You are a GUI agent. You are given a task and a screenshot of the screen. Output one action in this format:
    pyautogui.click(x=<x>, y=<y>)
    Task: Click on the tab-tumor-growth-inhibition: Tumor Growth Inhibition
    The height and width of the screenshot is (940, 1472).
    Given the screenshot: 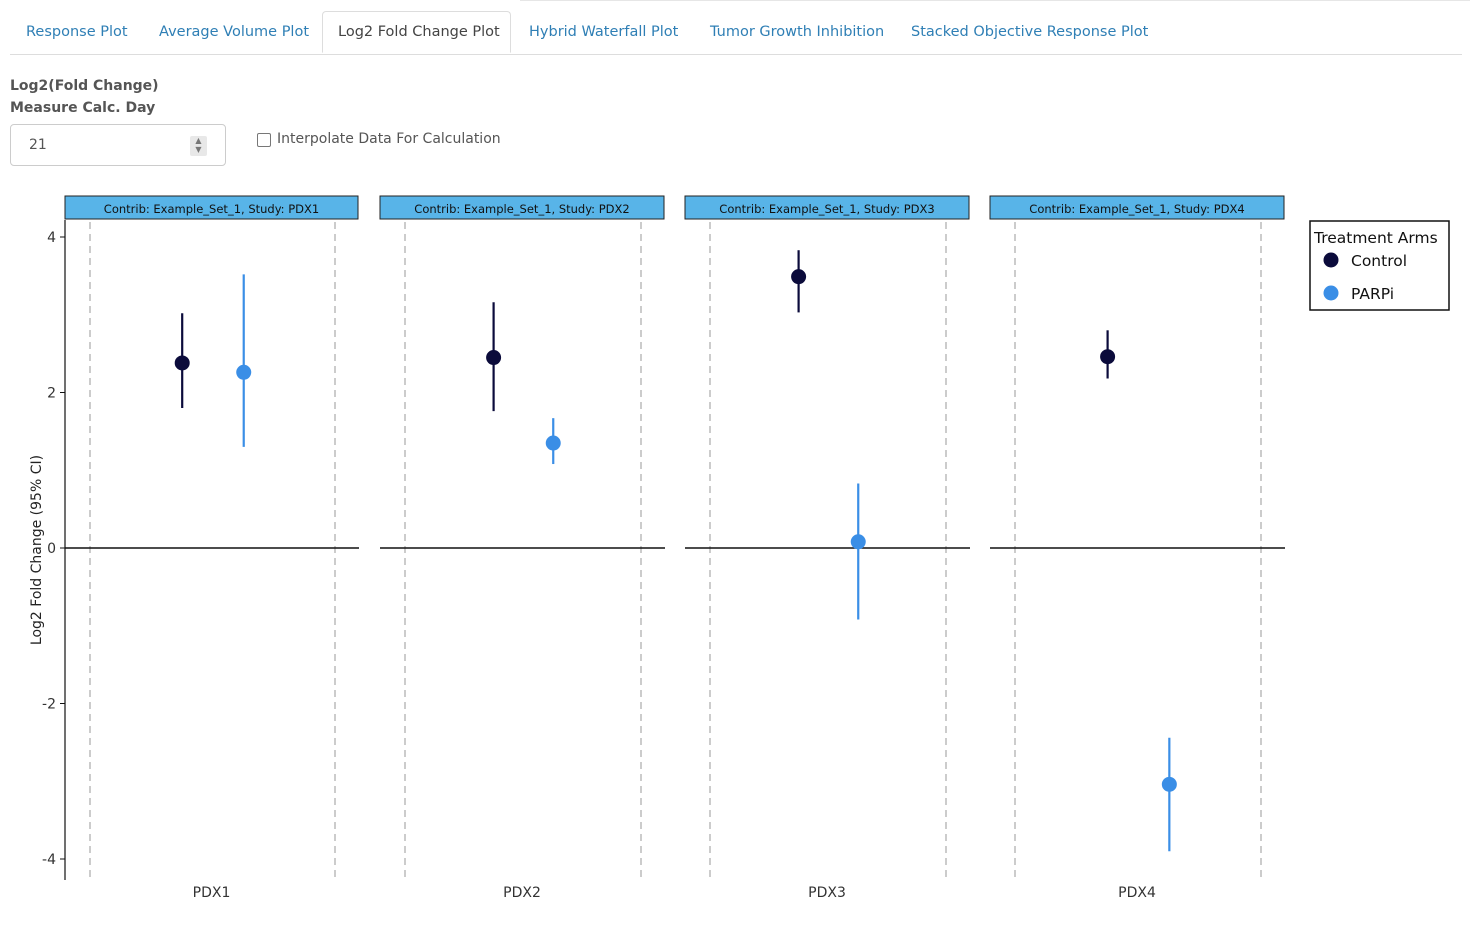 What is the action you would take?
    pyautogui.click(x=797, y=32)
    